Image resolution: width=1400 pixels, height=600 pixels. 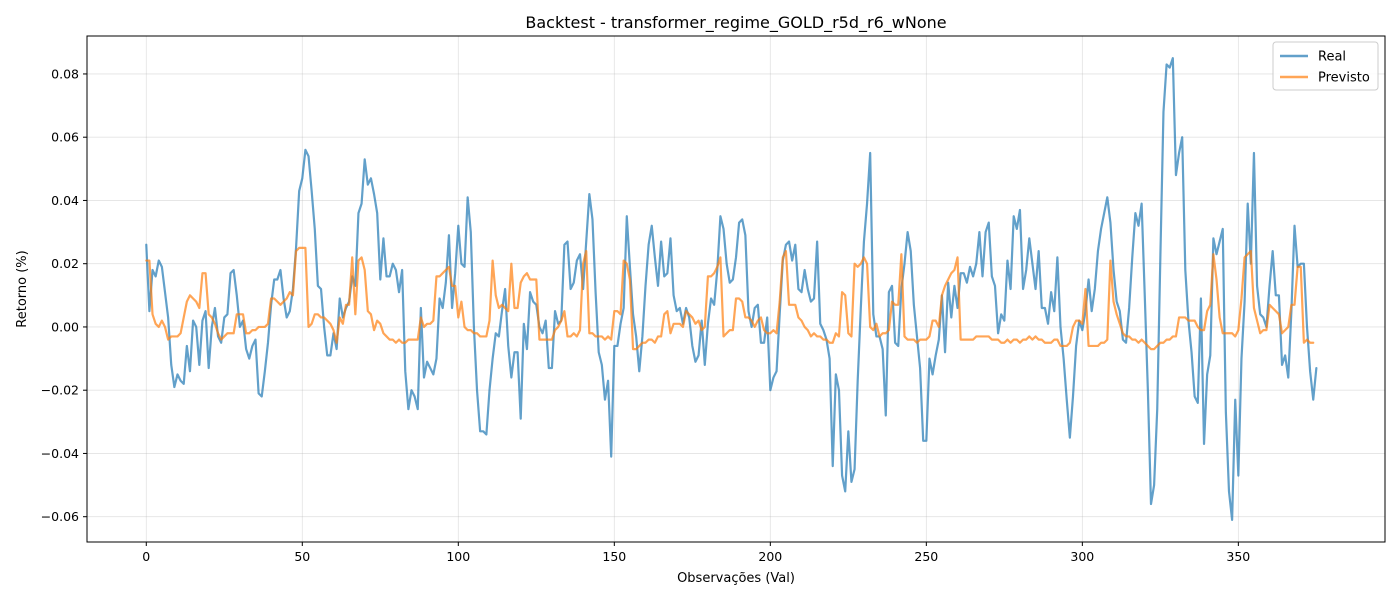 What do you see at coordinates (60, 516) in the screenshot?
I see `y-tick-label: −0.06` at bounding box center [60, 516].